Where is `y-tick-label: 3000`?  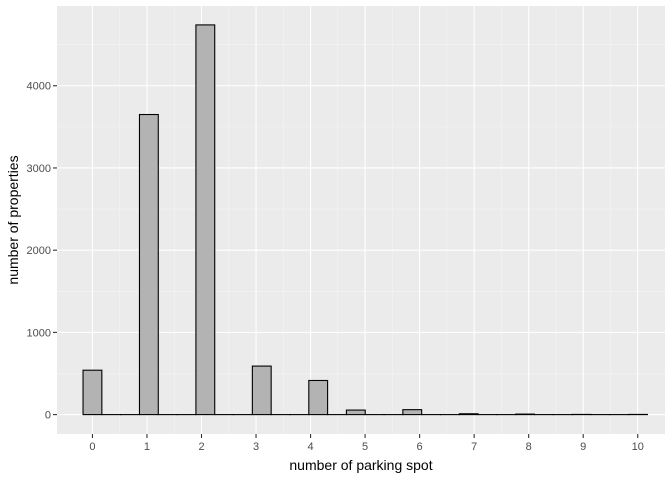 y-tick-label: 3000 is located at coordinates (39, 169).